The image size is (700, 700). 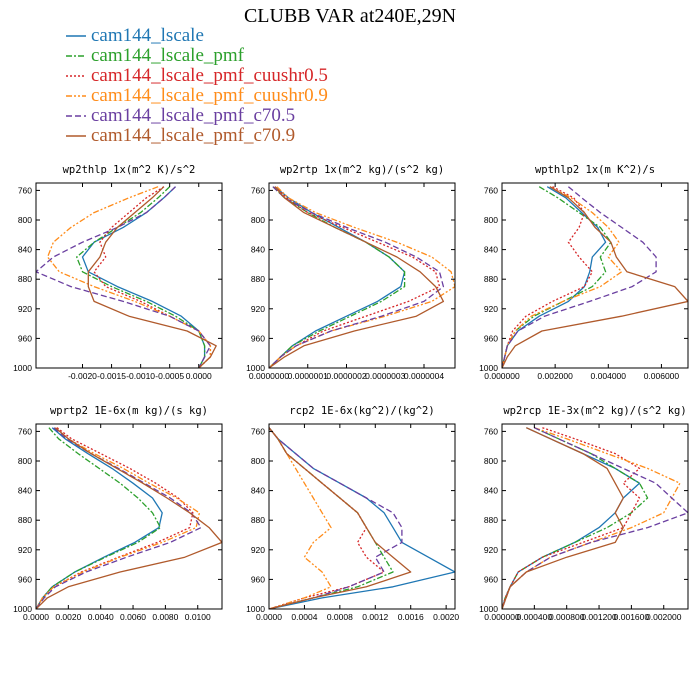 What do you see at coordinates (308, 376) in the screenshot?
I see `x-tick-label: 0.0000001` at bounding box center [308, 376].